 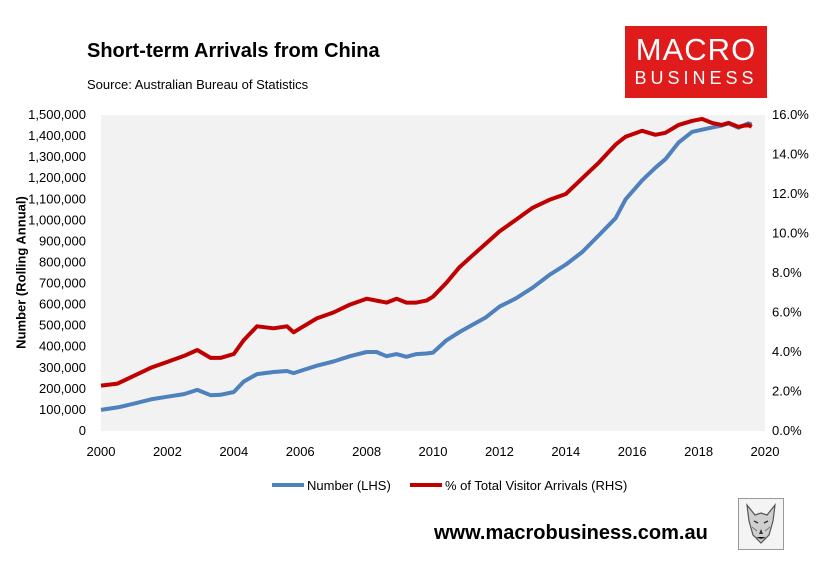 I want to click on y-tick-label: 1,200,000, so click(x=57, y=177).